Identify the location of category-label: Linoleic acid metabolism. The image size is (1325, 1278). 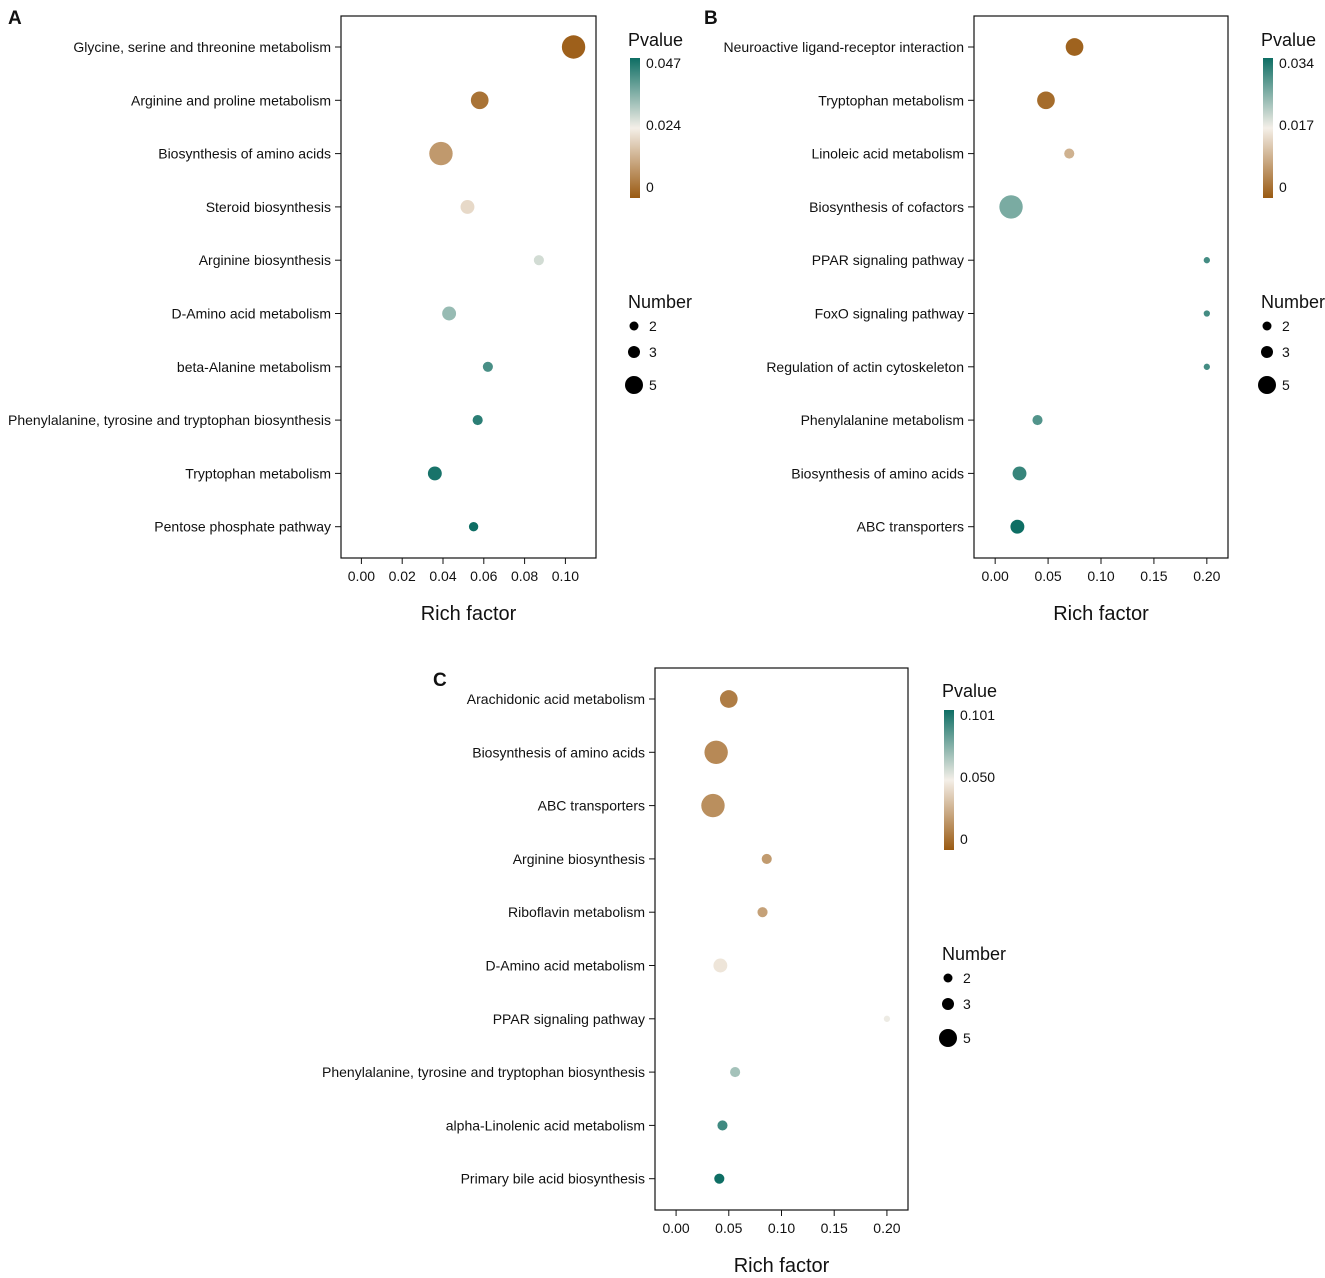
(887, 154).